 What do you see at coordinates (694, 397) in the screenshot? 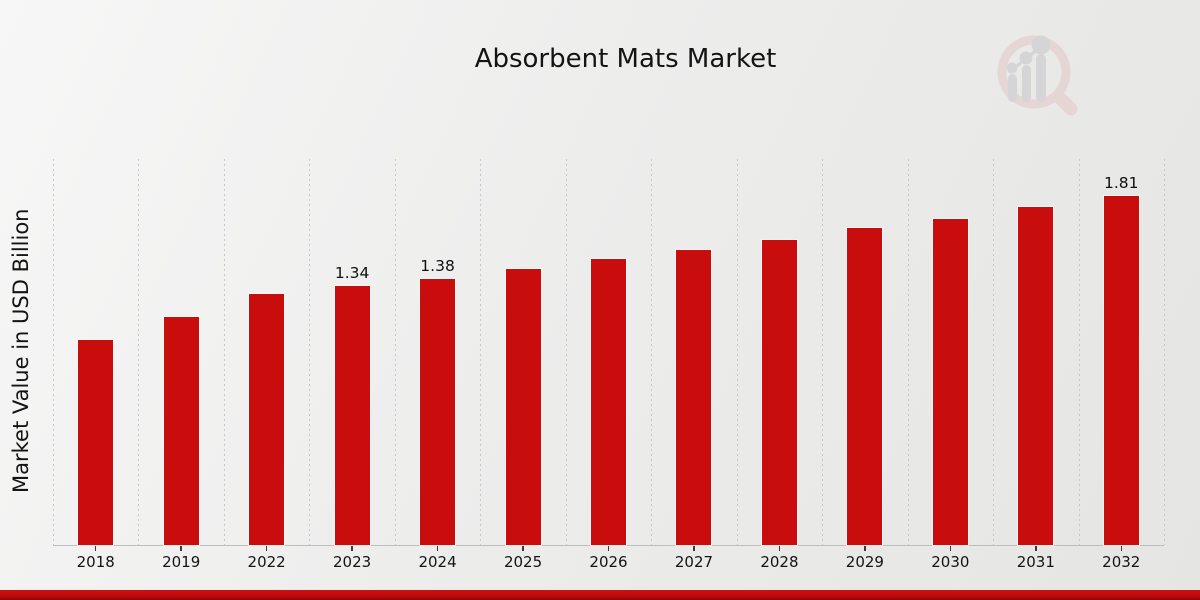
I see `bar-2027` at bounding box center [694, 397].